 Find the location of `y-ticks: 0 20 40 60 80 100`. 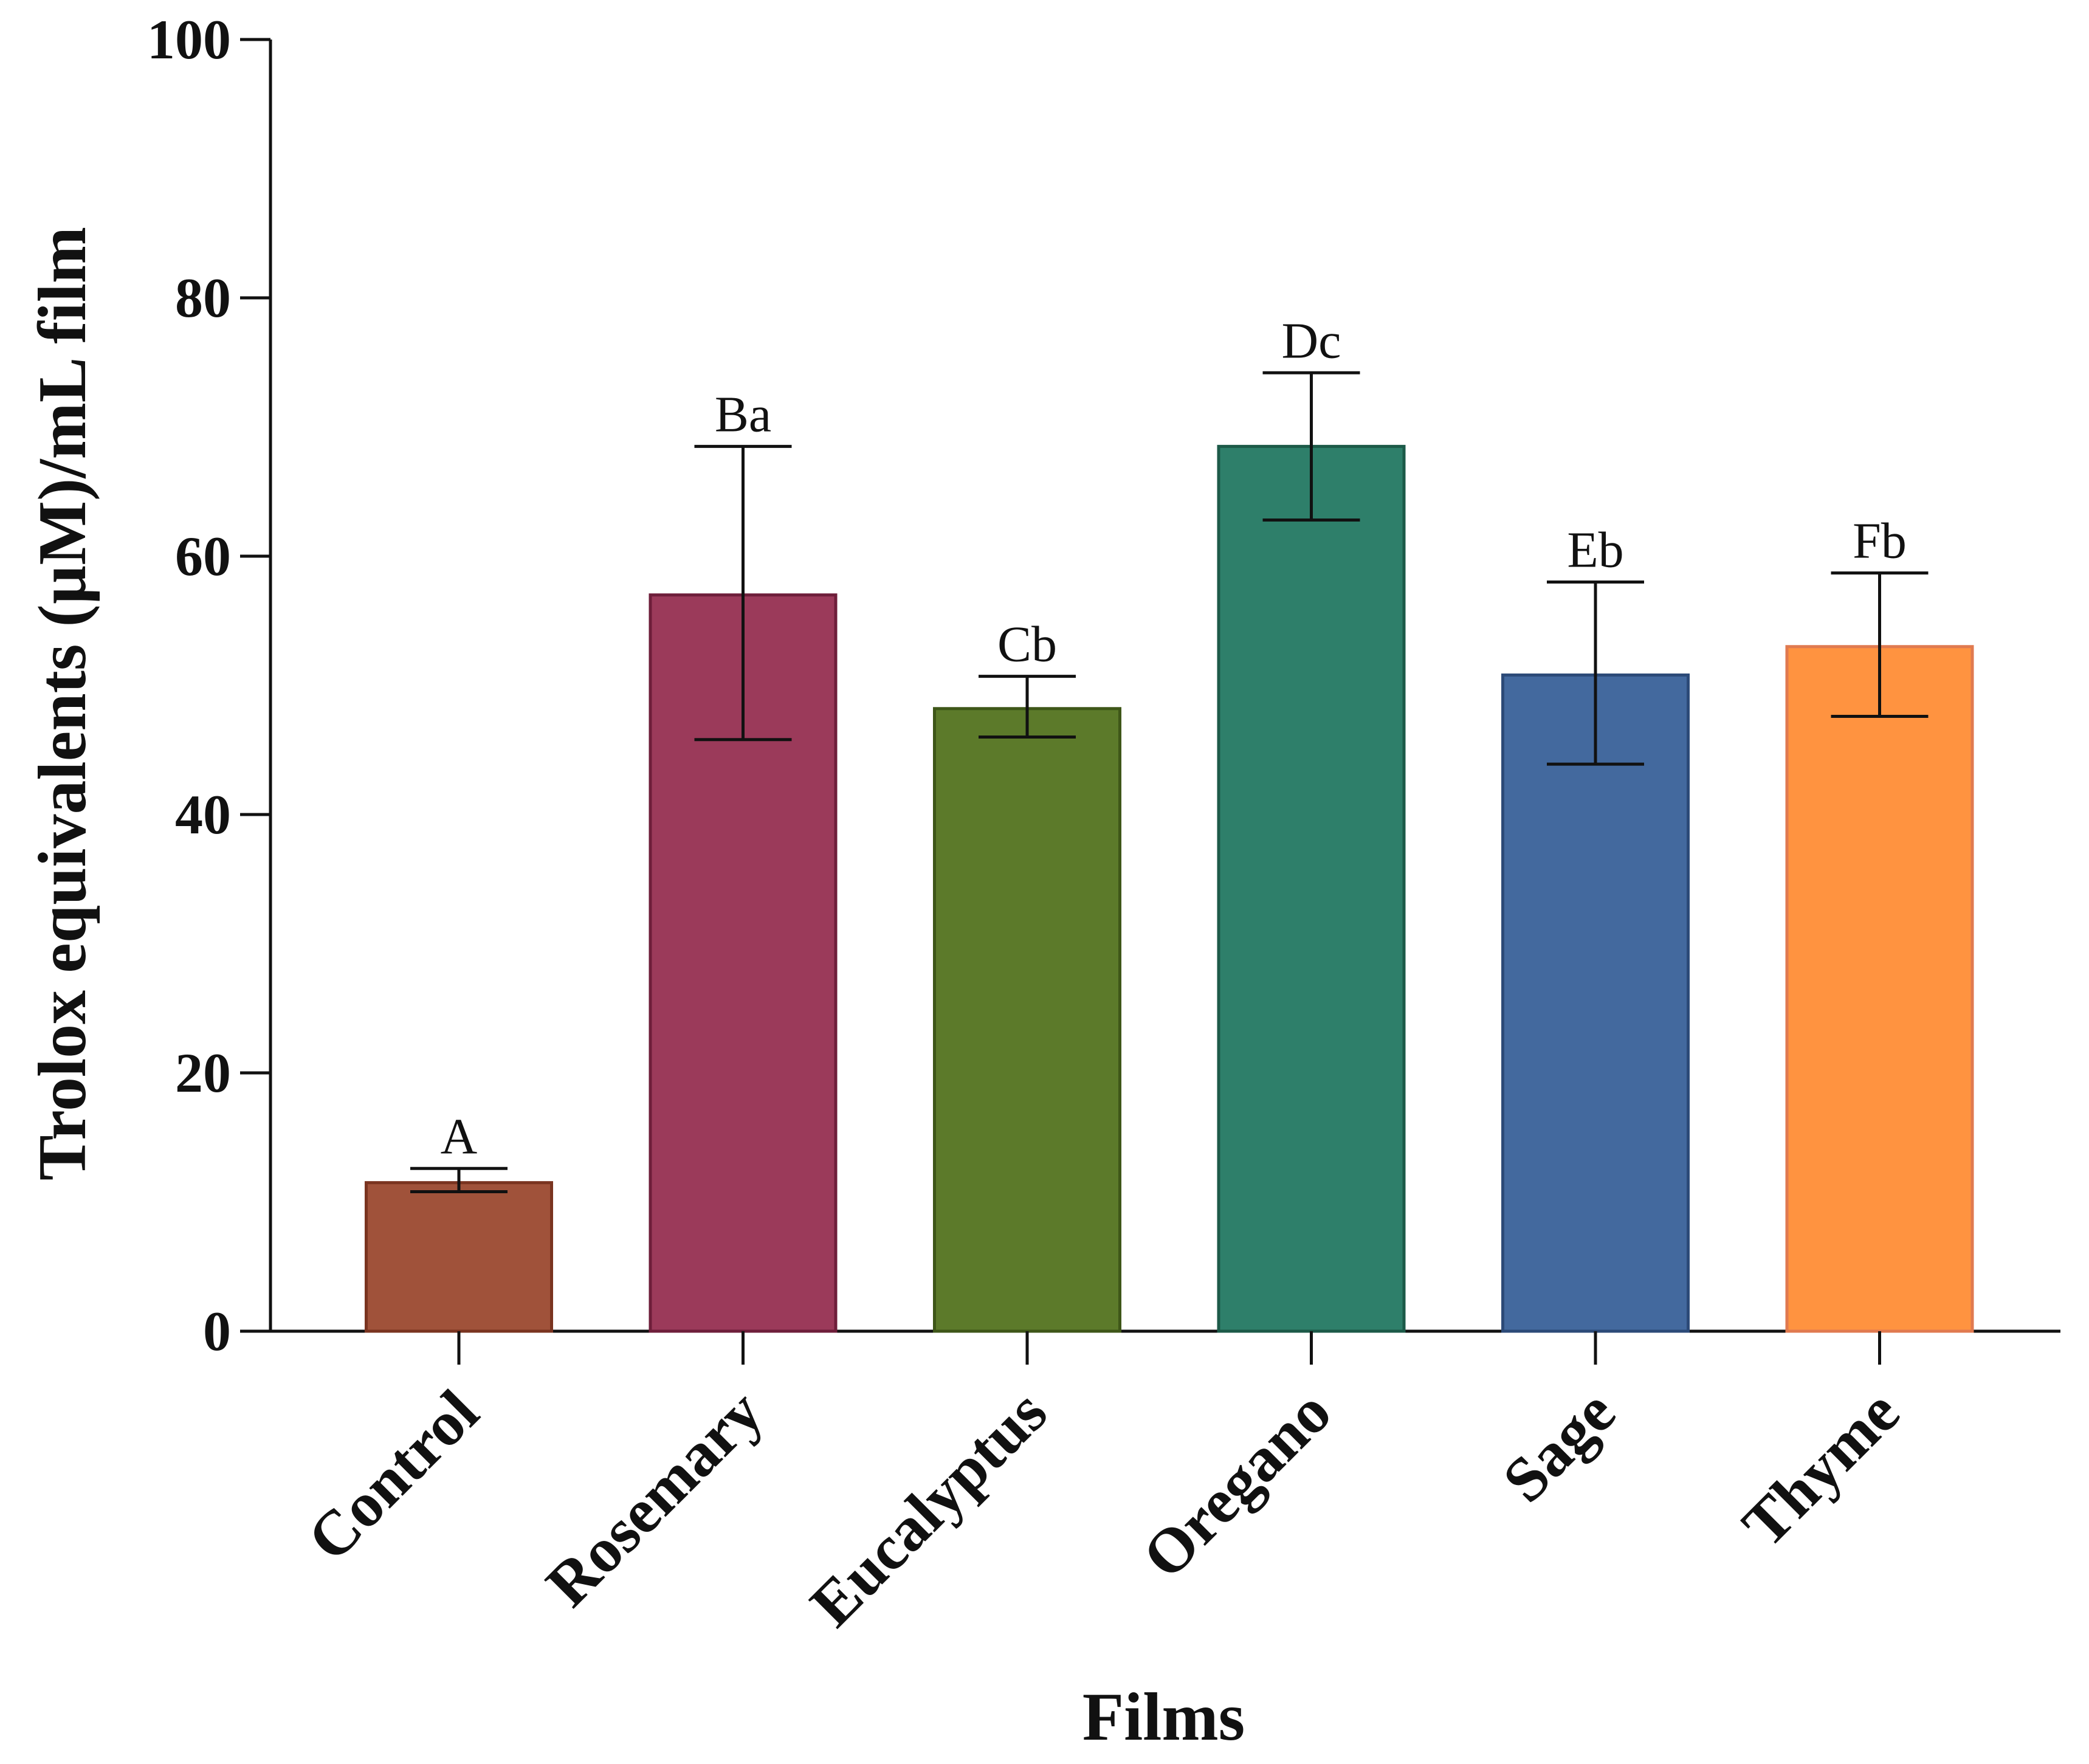

y-ticks: 0 20 40 60 80 100 is located at coordinates (208, 685).